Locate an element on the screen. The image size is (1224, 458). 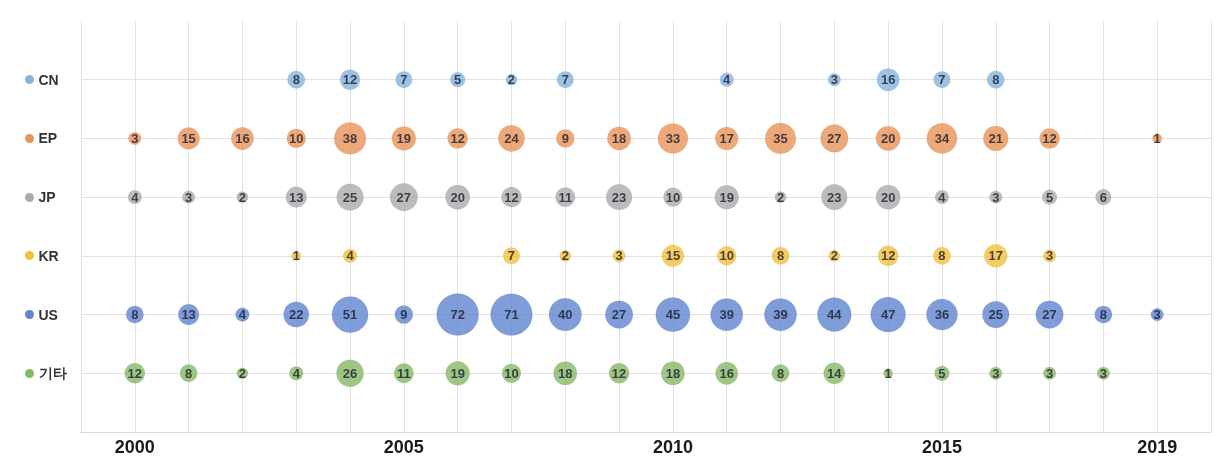
data-label: 44 is located at coordinates (835, 315).